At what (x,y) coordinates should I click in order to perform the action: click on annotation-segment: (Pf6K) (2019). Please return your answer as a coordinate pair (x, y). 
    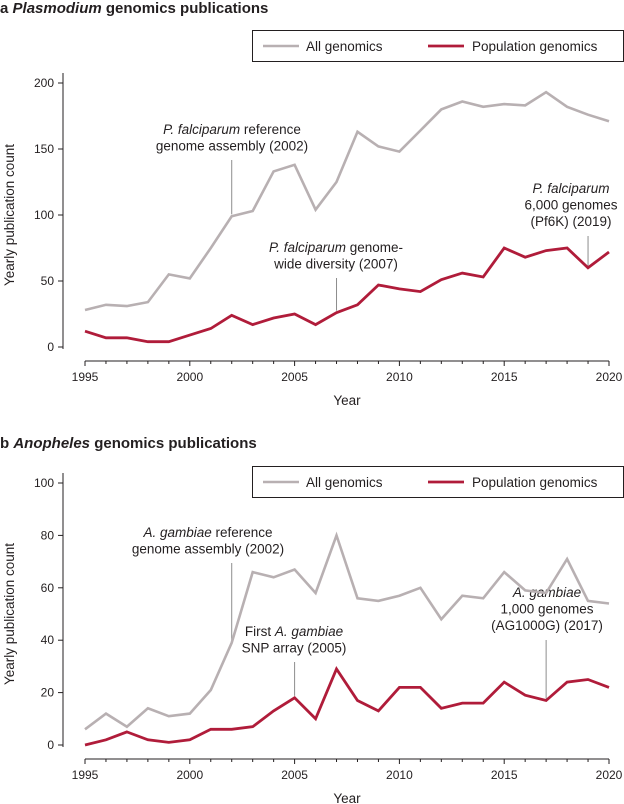
    Looking at the image, I should click on (570, 221).